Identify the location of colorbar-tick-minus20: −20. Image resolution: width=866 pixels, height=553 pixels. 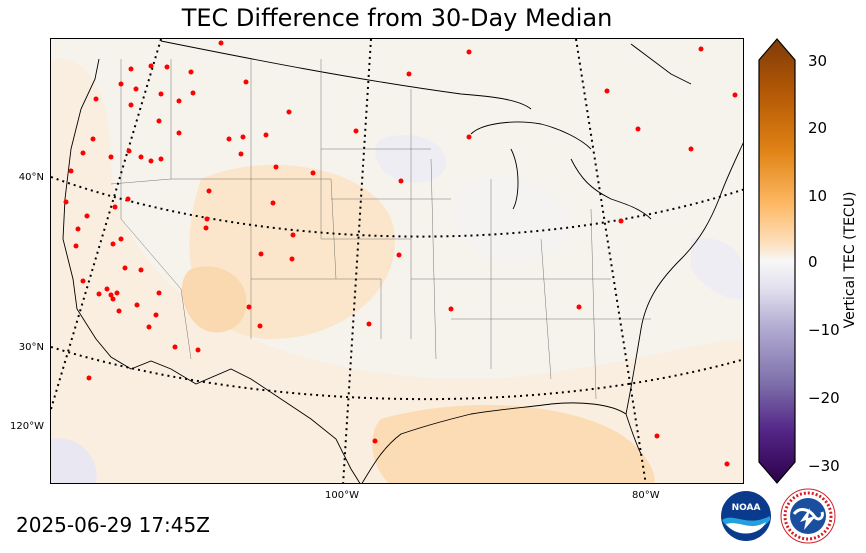
(824, 398).